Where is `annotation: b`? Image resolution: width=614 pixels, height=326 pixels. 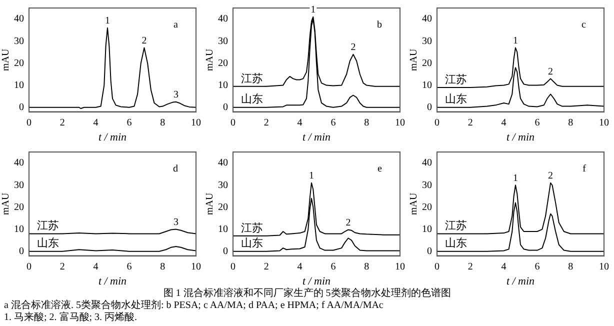 annotation: b is located at coordinates (379, 25).